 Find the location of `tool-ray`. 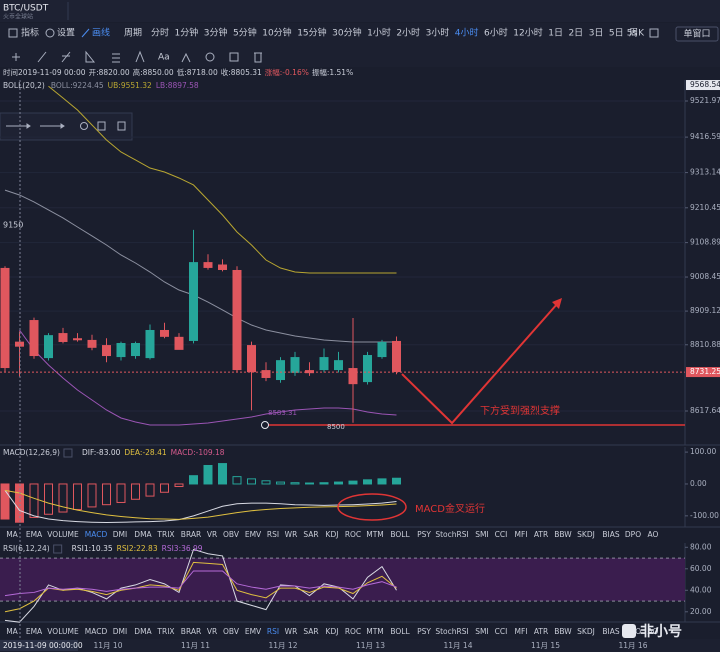

tool-ray is located at coordinates (66, 57).